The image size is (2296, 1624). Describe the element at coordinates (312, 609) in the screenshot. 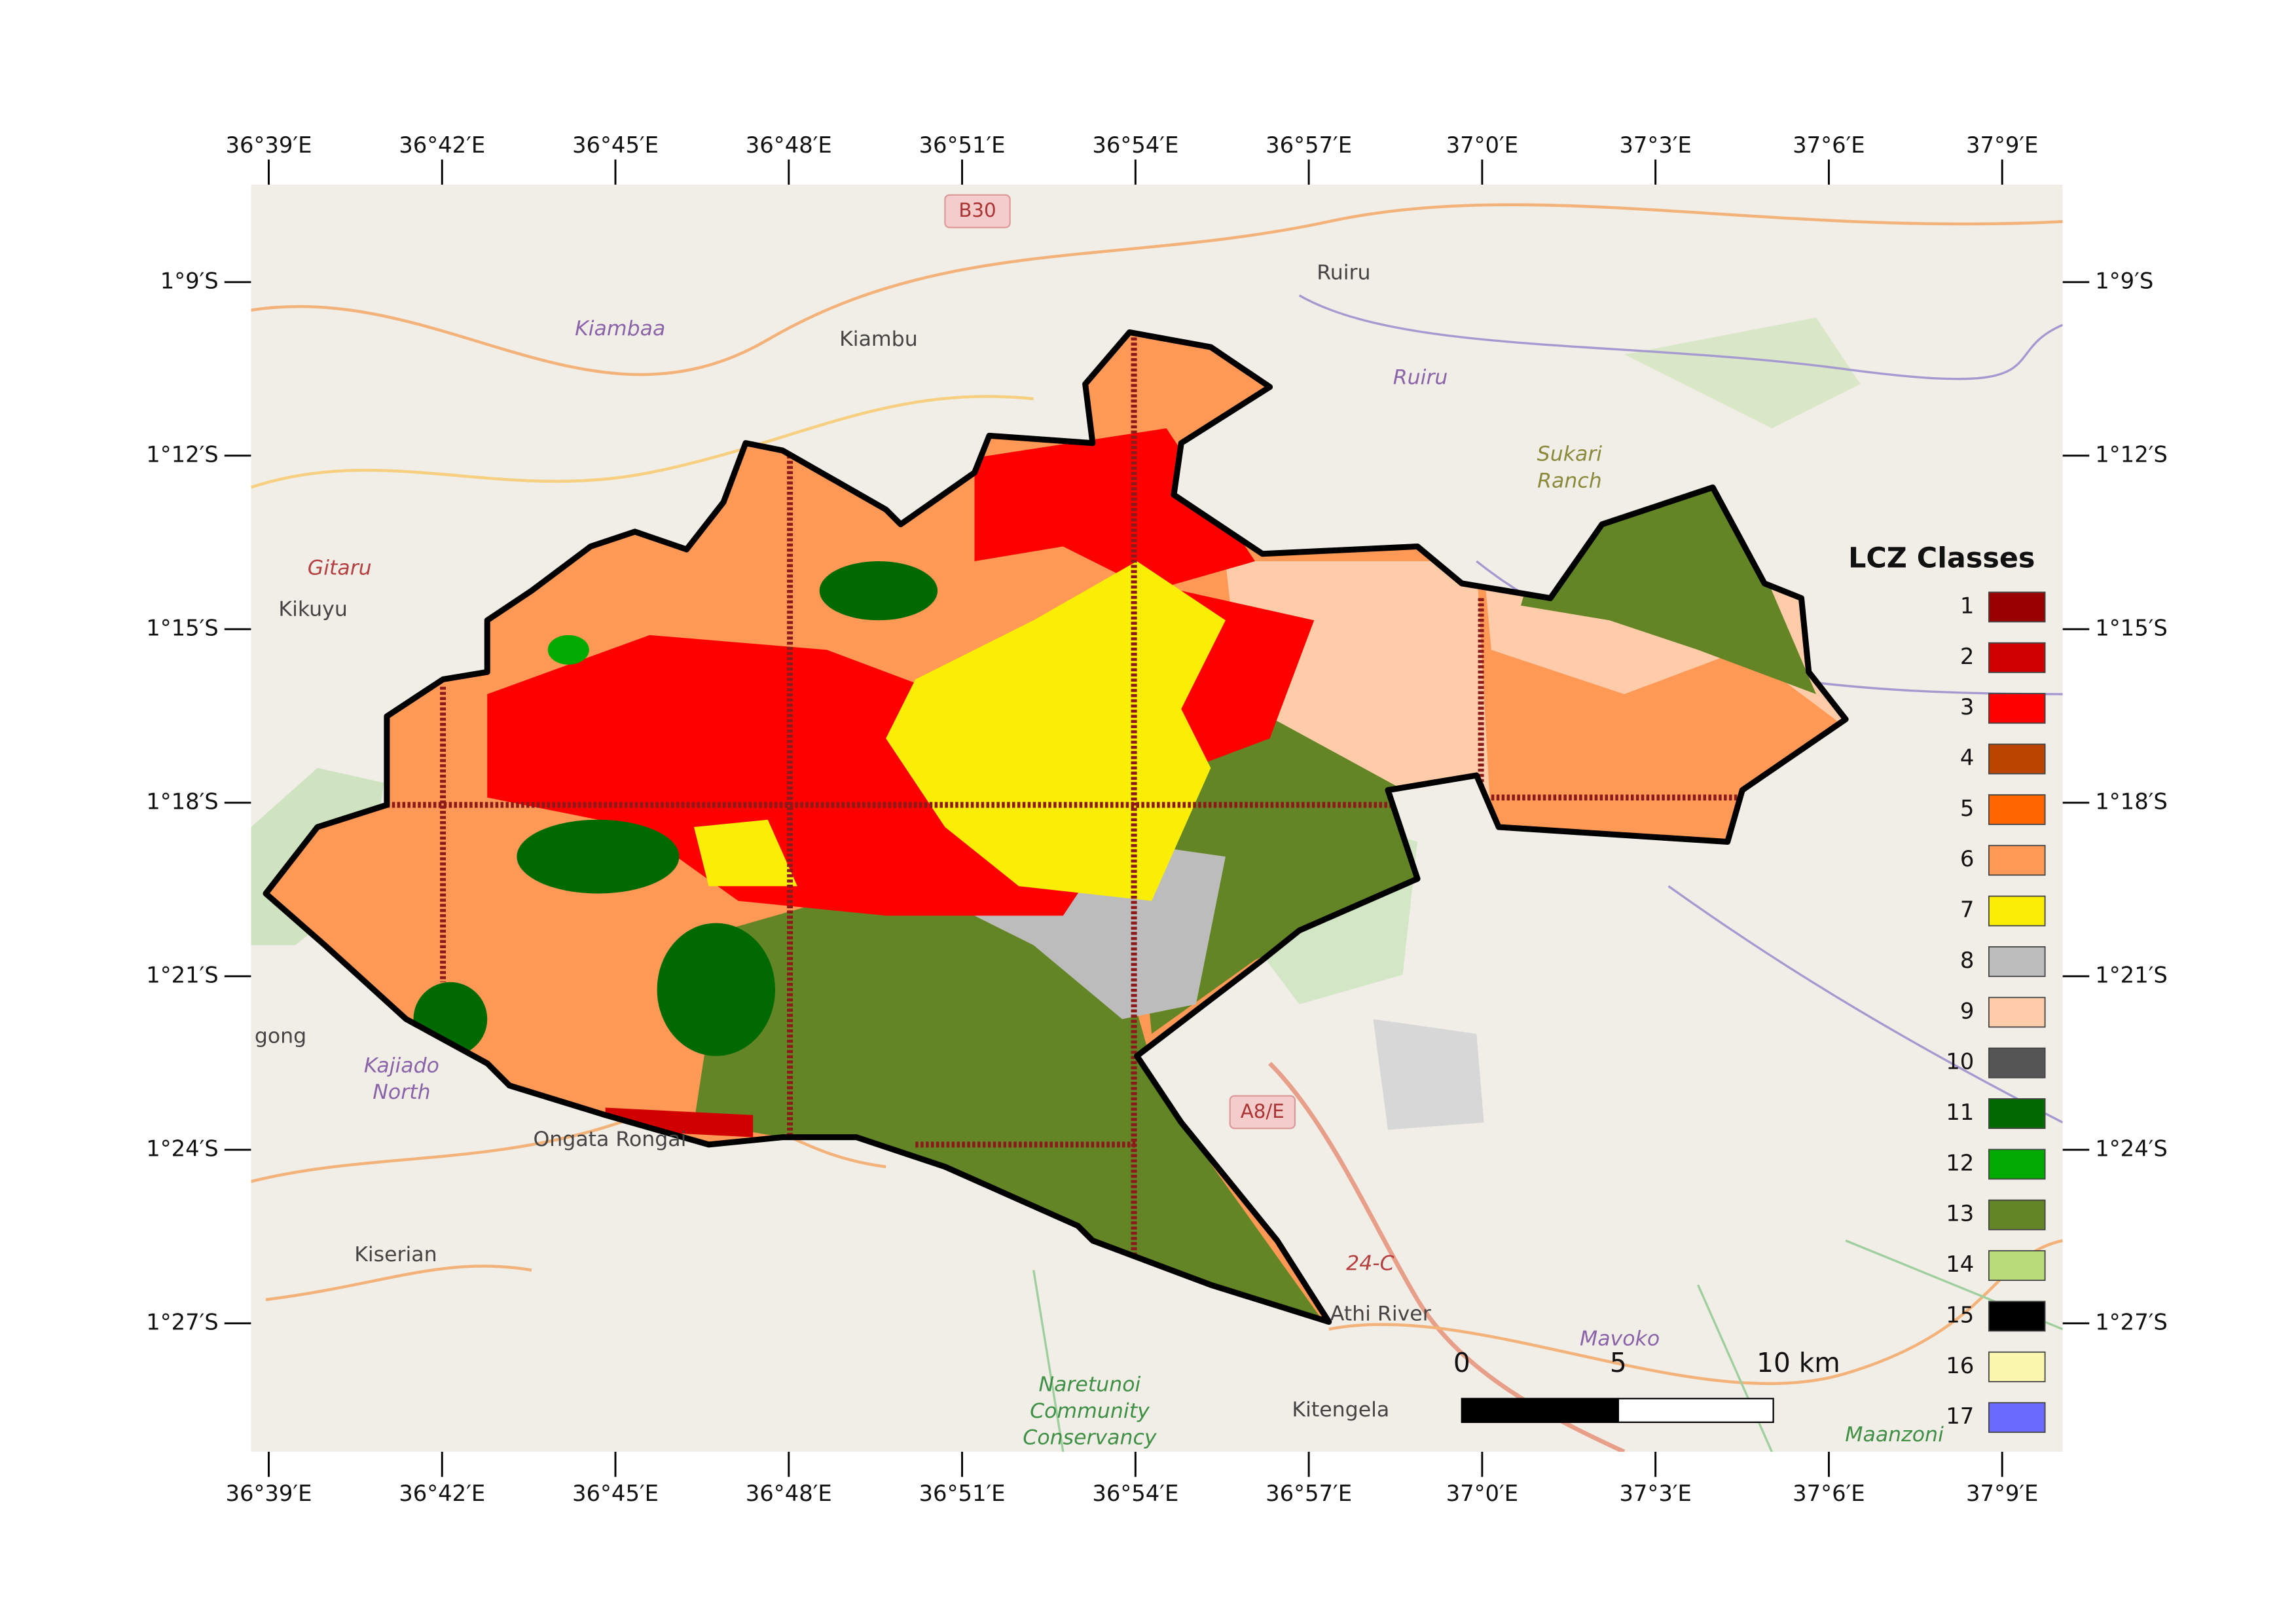

I see `place-label: Kikuyu` at that location.